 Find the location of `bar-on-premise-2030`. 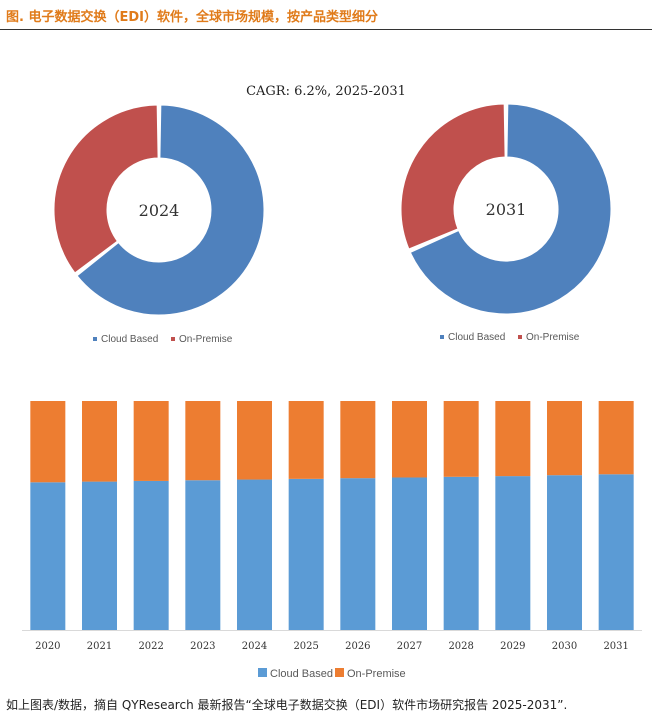

bar-on-premise-2030 is located at coordinates (564, 438).